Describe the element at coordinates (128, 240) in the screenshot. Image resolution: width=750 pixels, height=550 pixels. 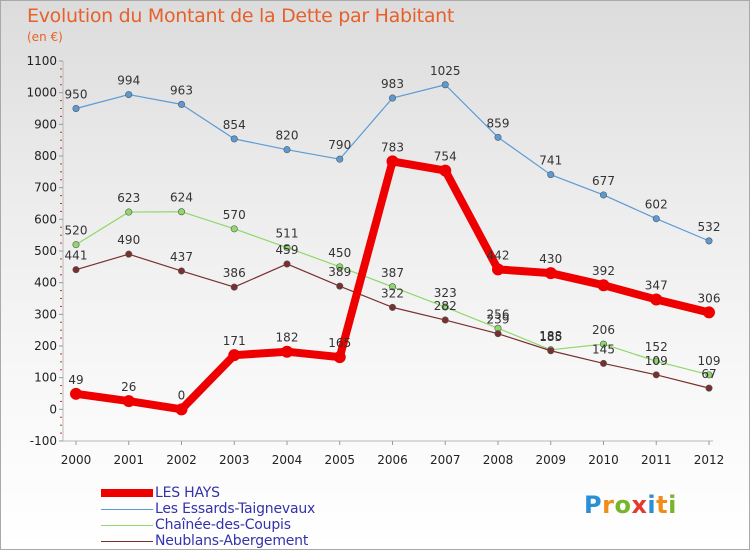
I see `data-label: 490` at that location.